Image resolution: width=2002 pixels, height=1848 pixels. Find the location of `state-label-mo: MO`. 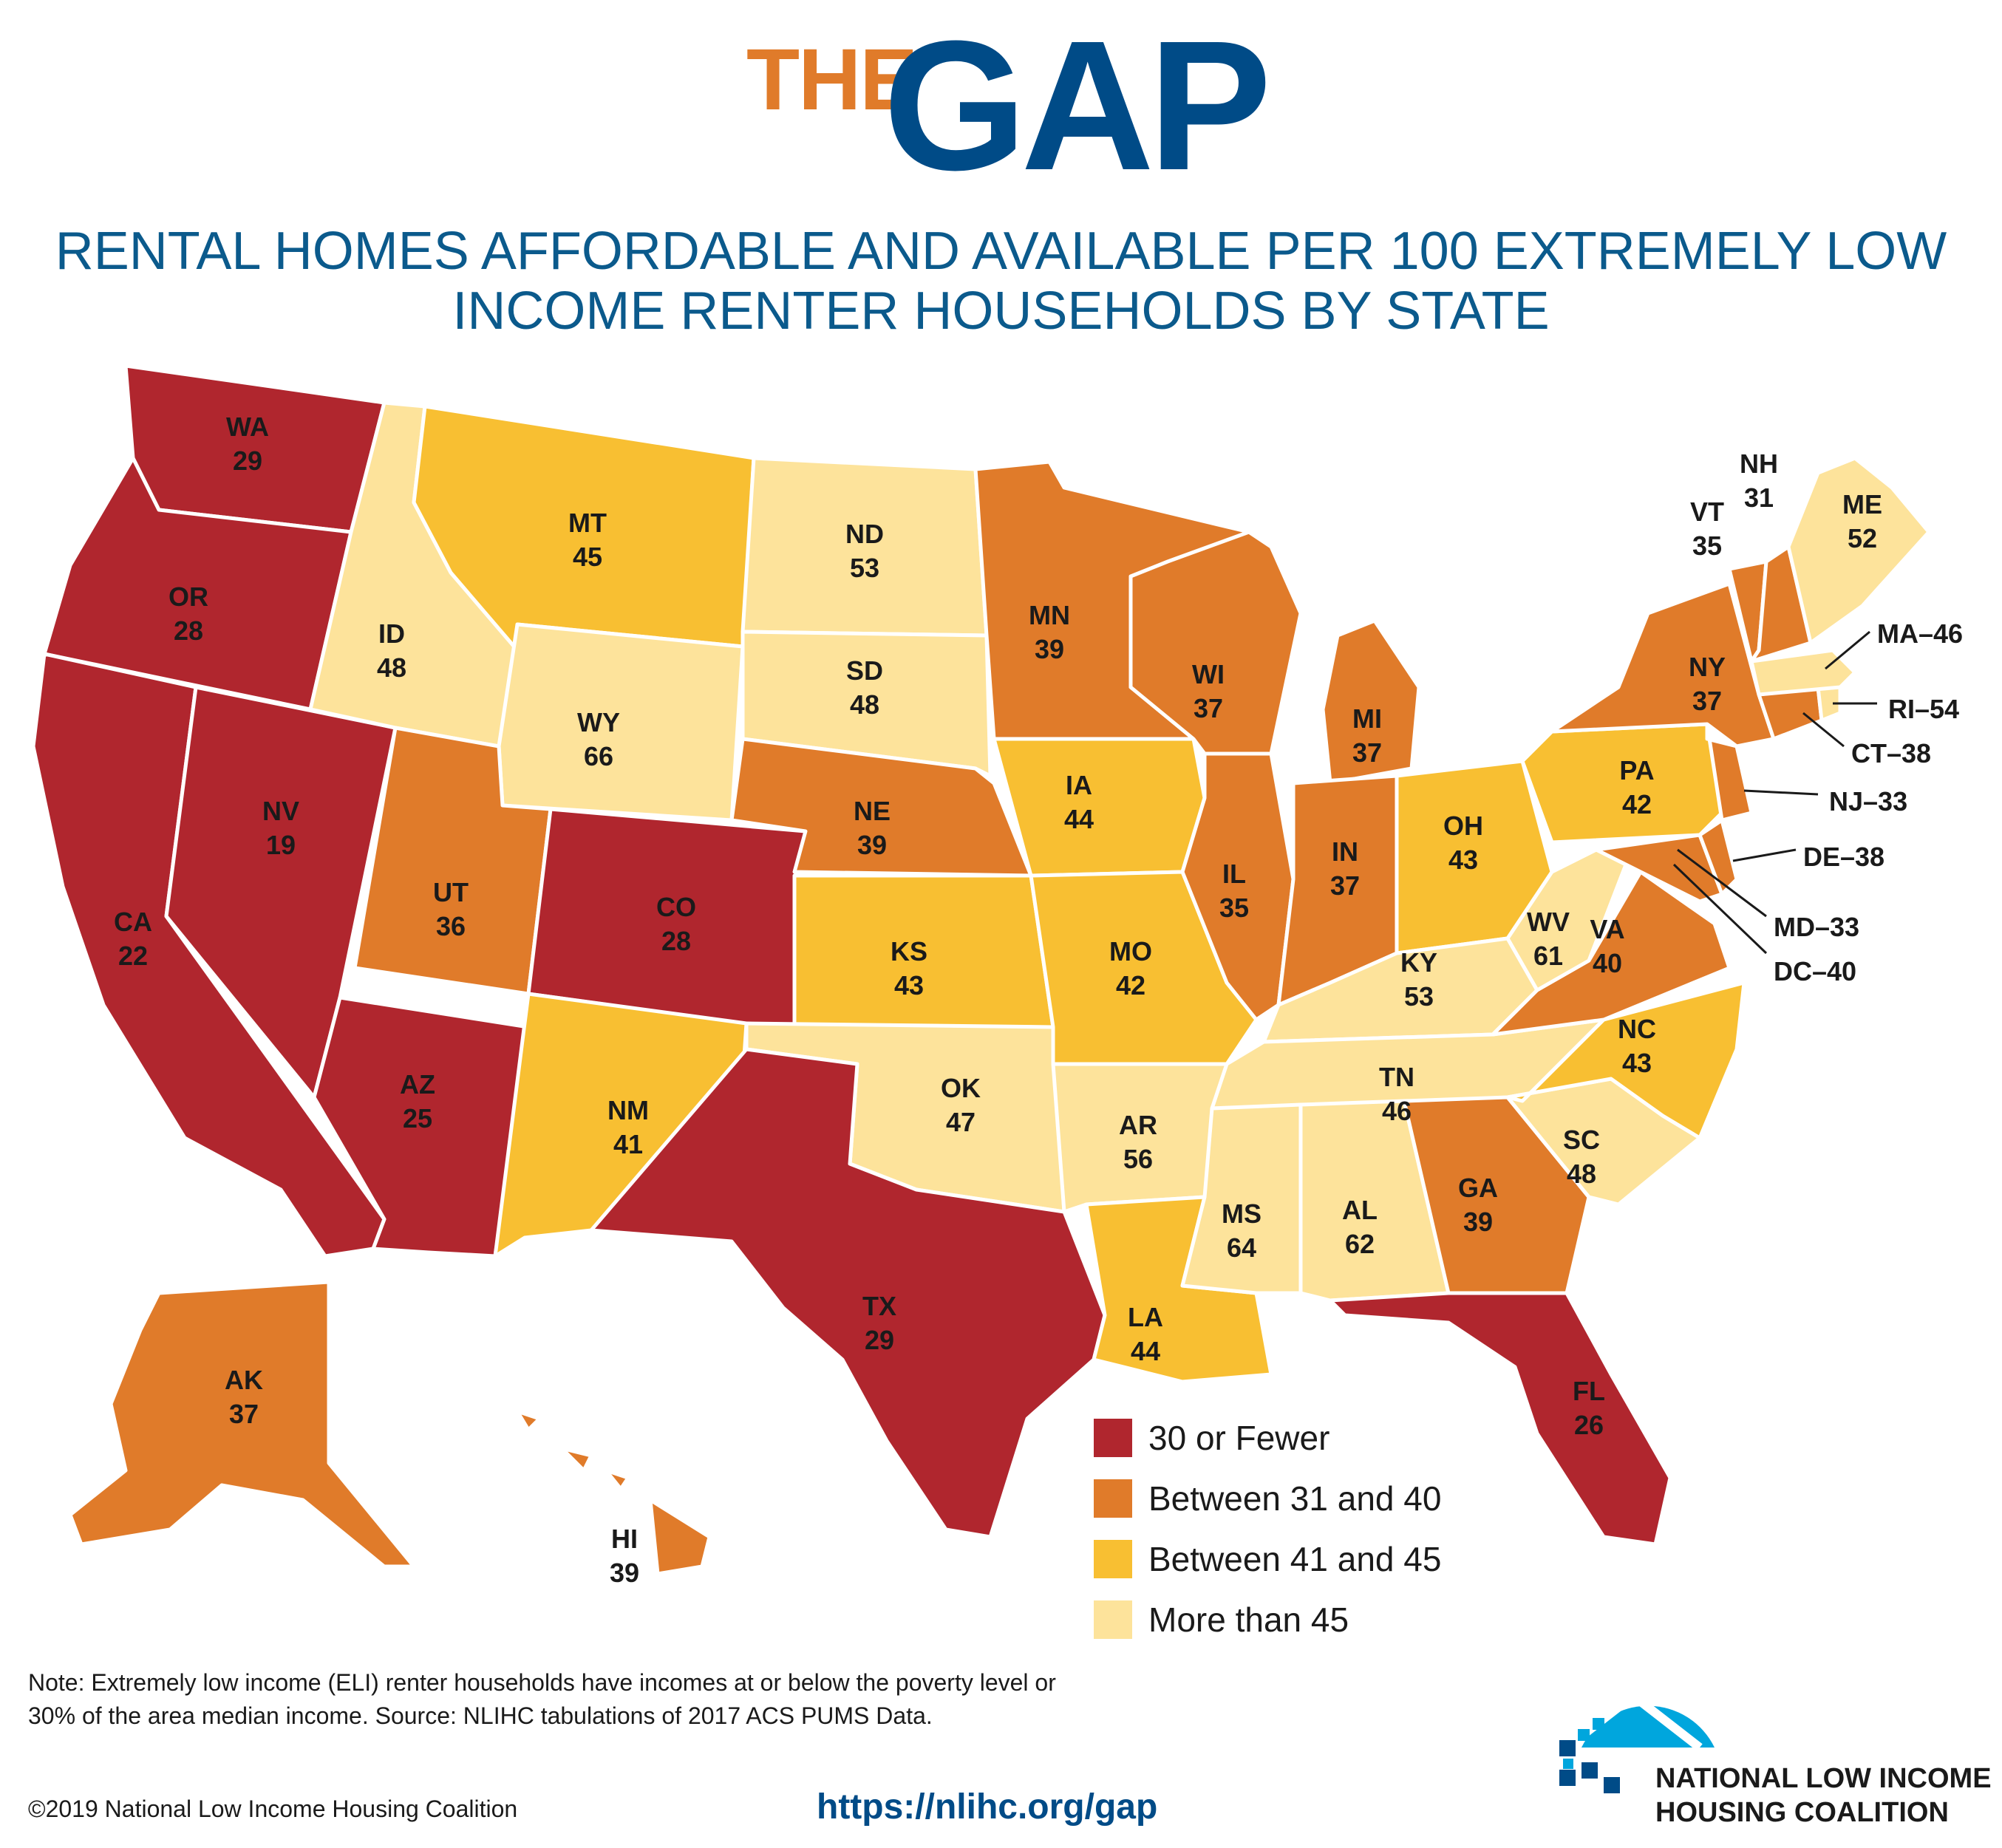

state-label-mo: MO is located at coordinates (1131, 951).